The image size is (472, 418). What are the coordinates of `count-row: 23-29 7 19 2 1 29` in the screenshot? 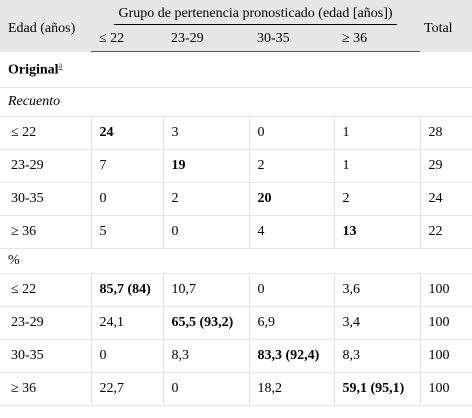 It's located at (236, 166).